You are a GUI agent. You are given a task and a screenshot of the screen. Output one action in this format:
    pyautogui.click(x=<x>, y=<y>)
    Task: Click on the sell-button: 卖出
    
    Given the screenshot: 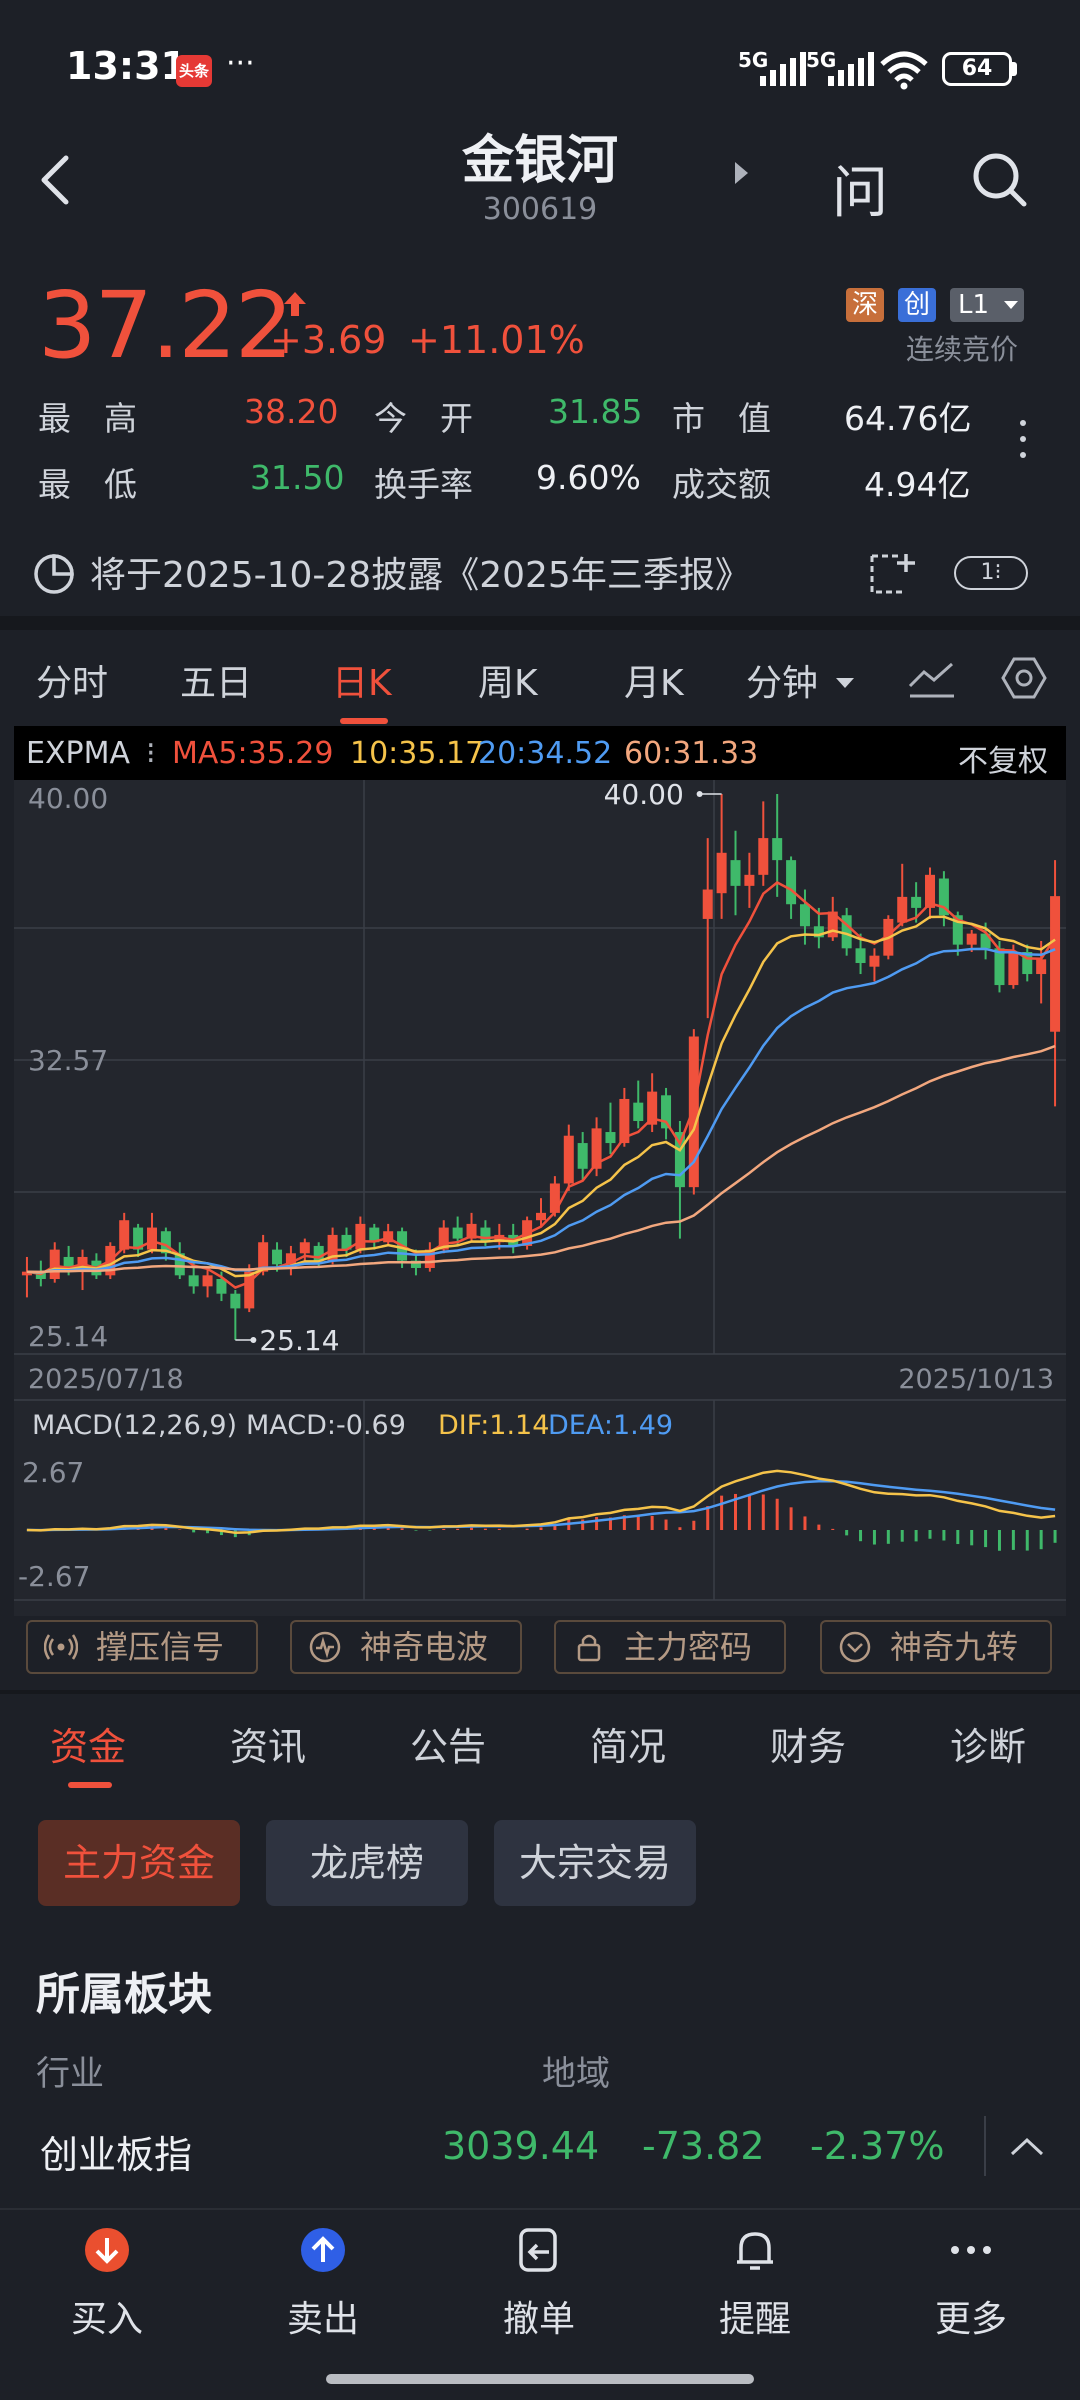 What is the action you would take?
    pyautogui.click(x=323, y=2284)
    